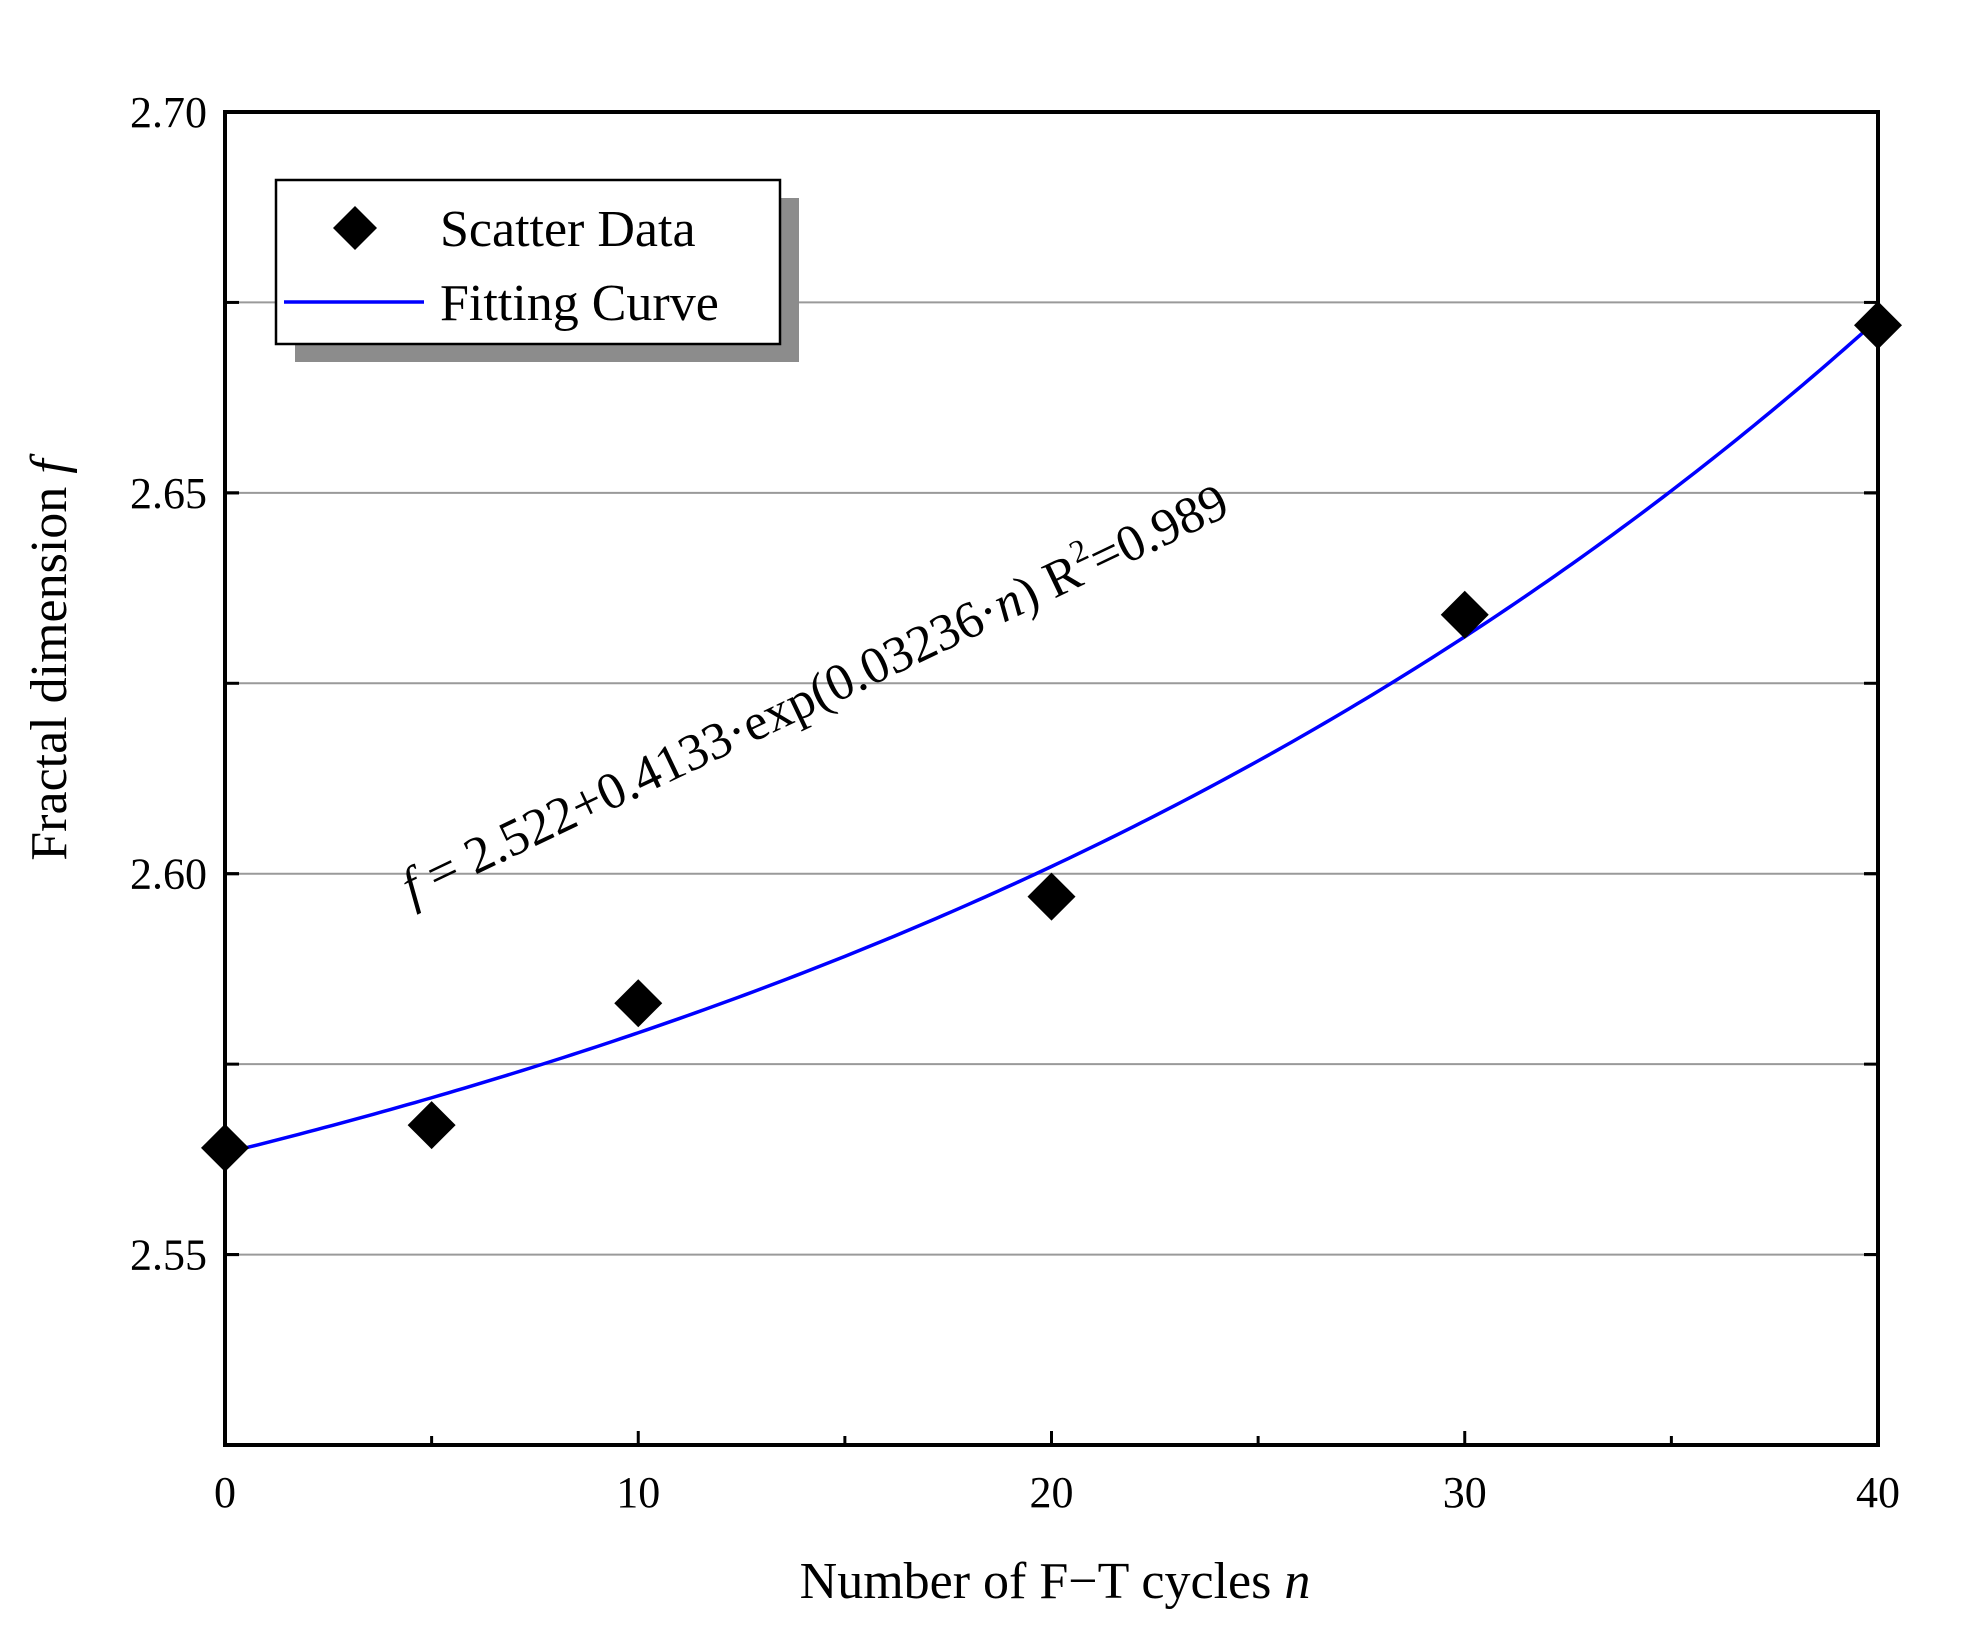 The image size is (1970, 1648). What do you see at coordinates (168, 112) in the screenshot?
I see `y-tick-label: 2.70` at bounding box center [168, 112].